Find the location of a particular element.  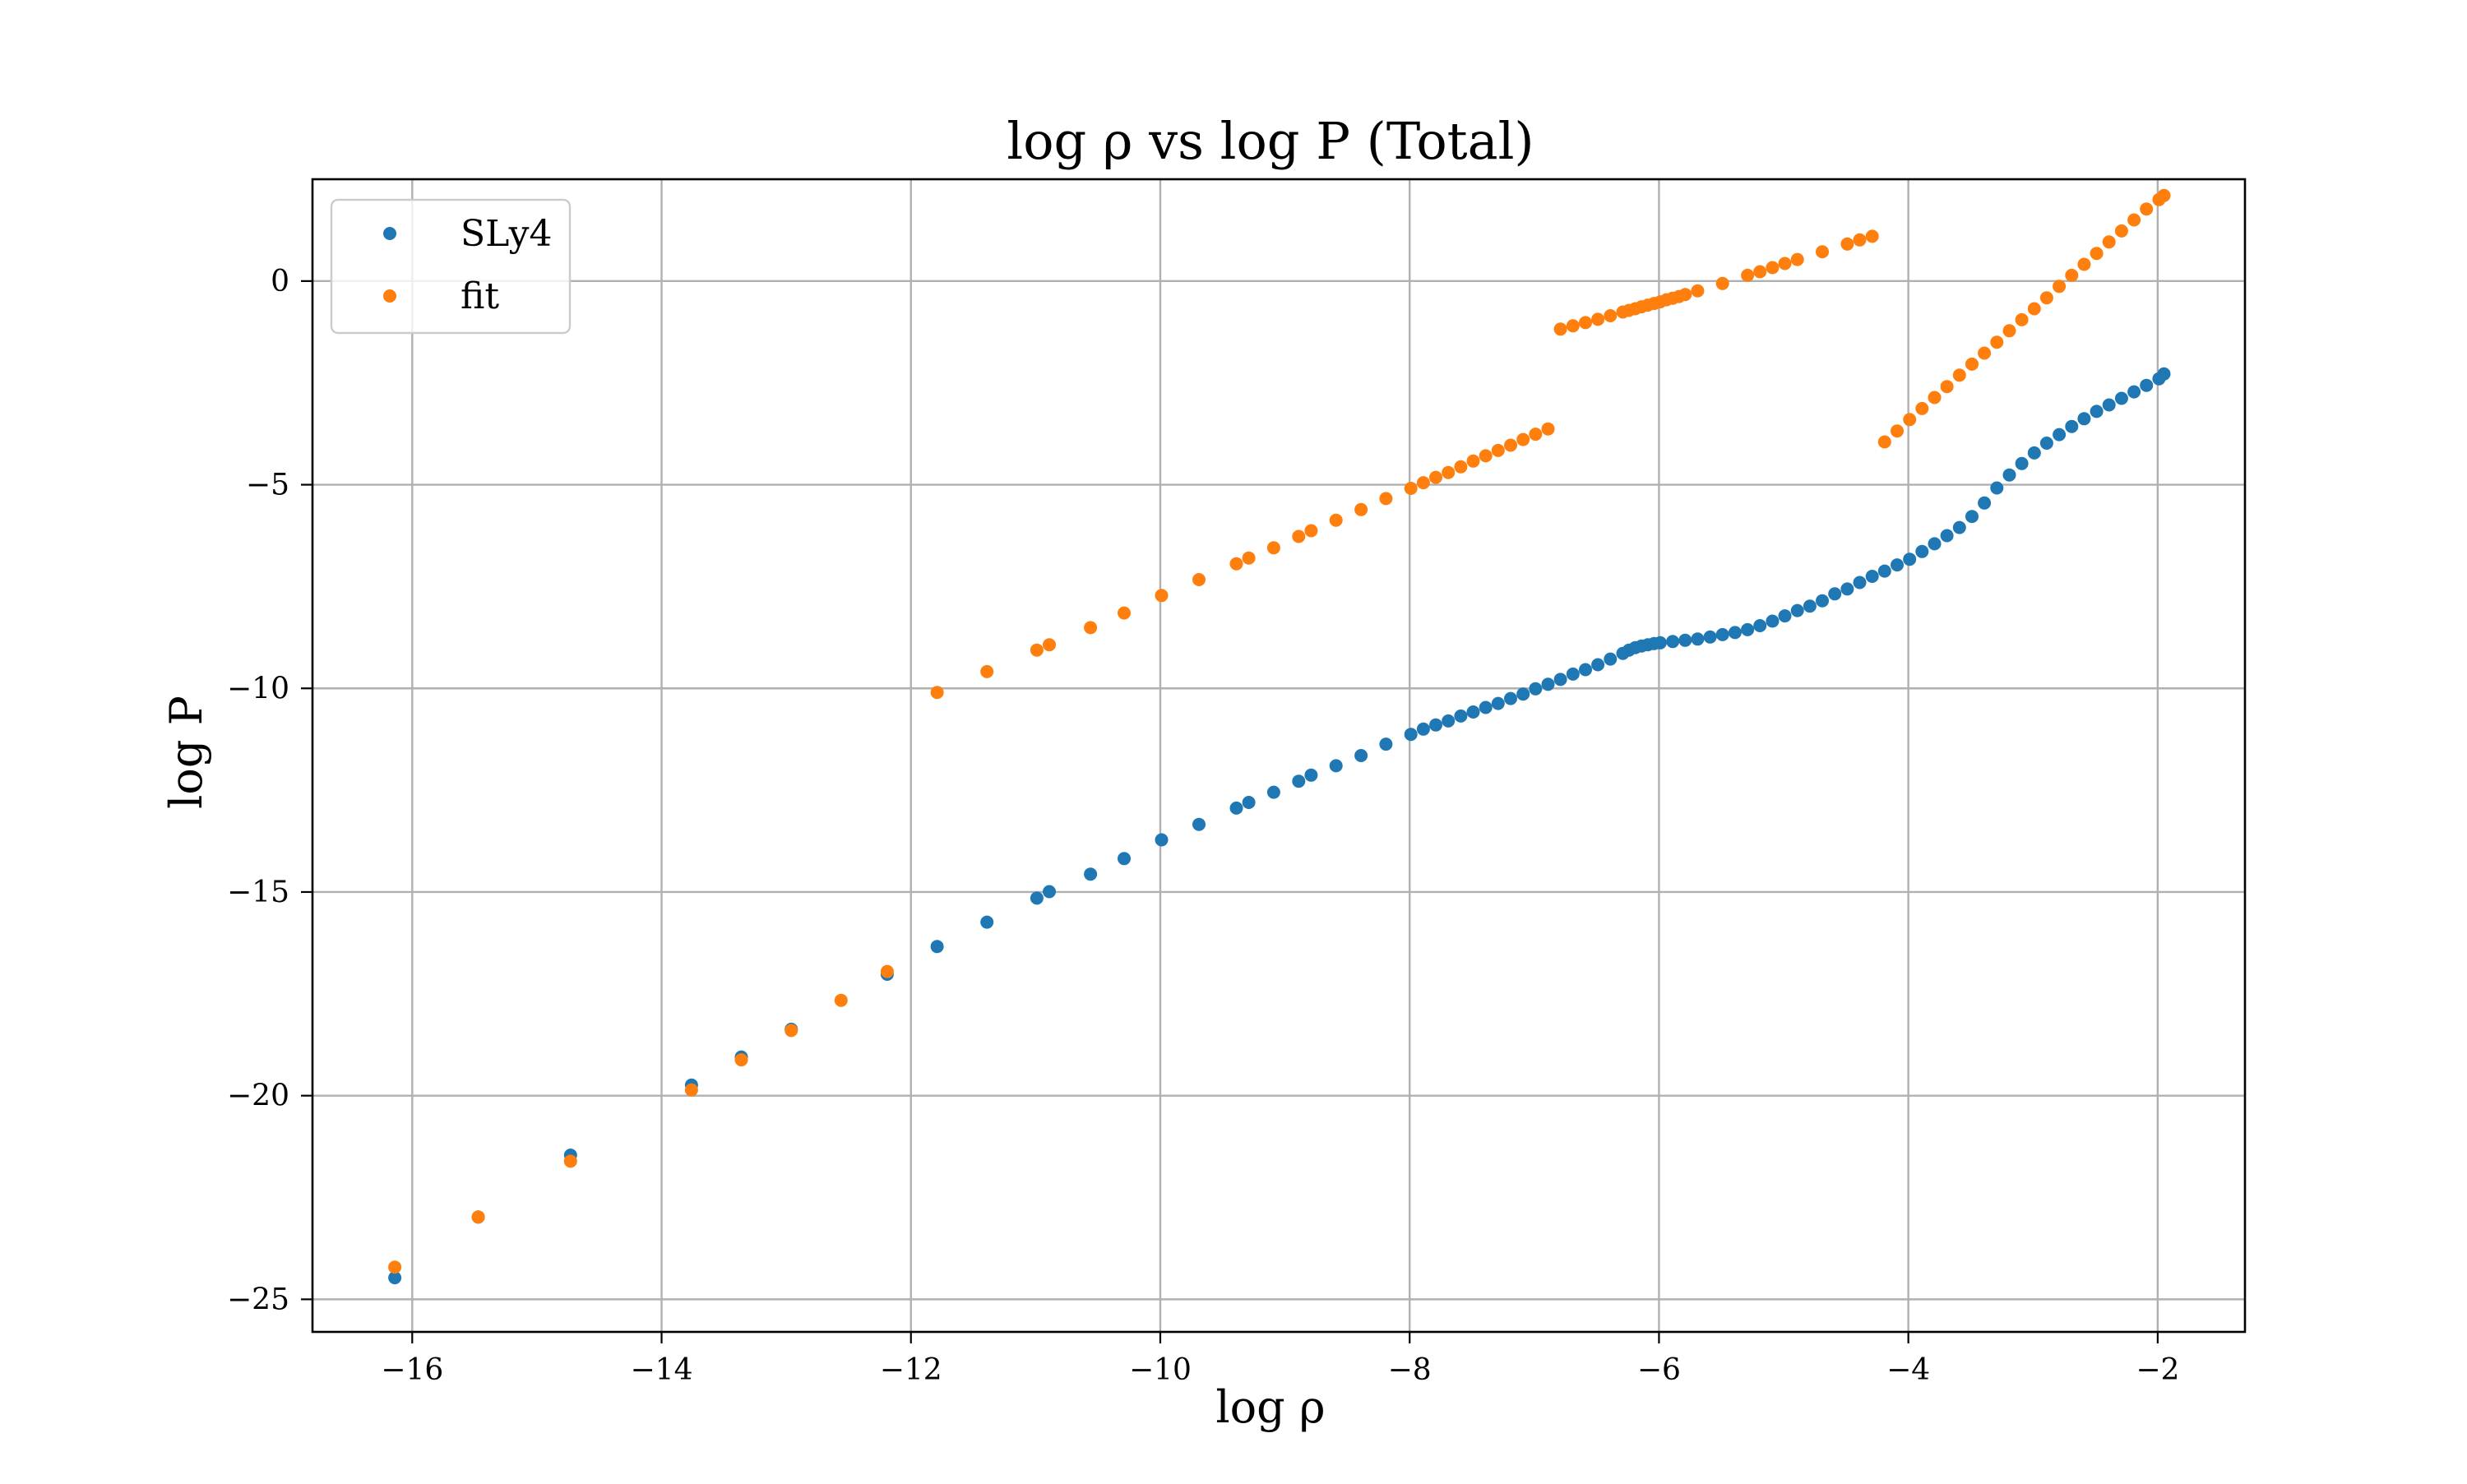

y-tick-label: −15 is located at coordinates (258, 893).